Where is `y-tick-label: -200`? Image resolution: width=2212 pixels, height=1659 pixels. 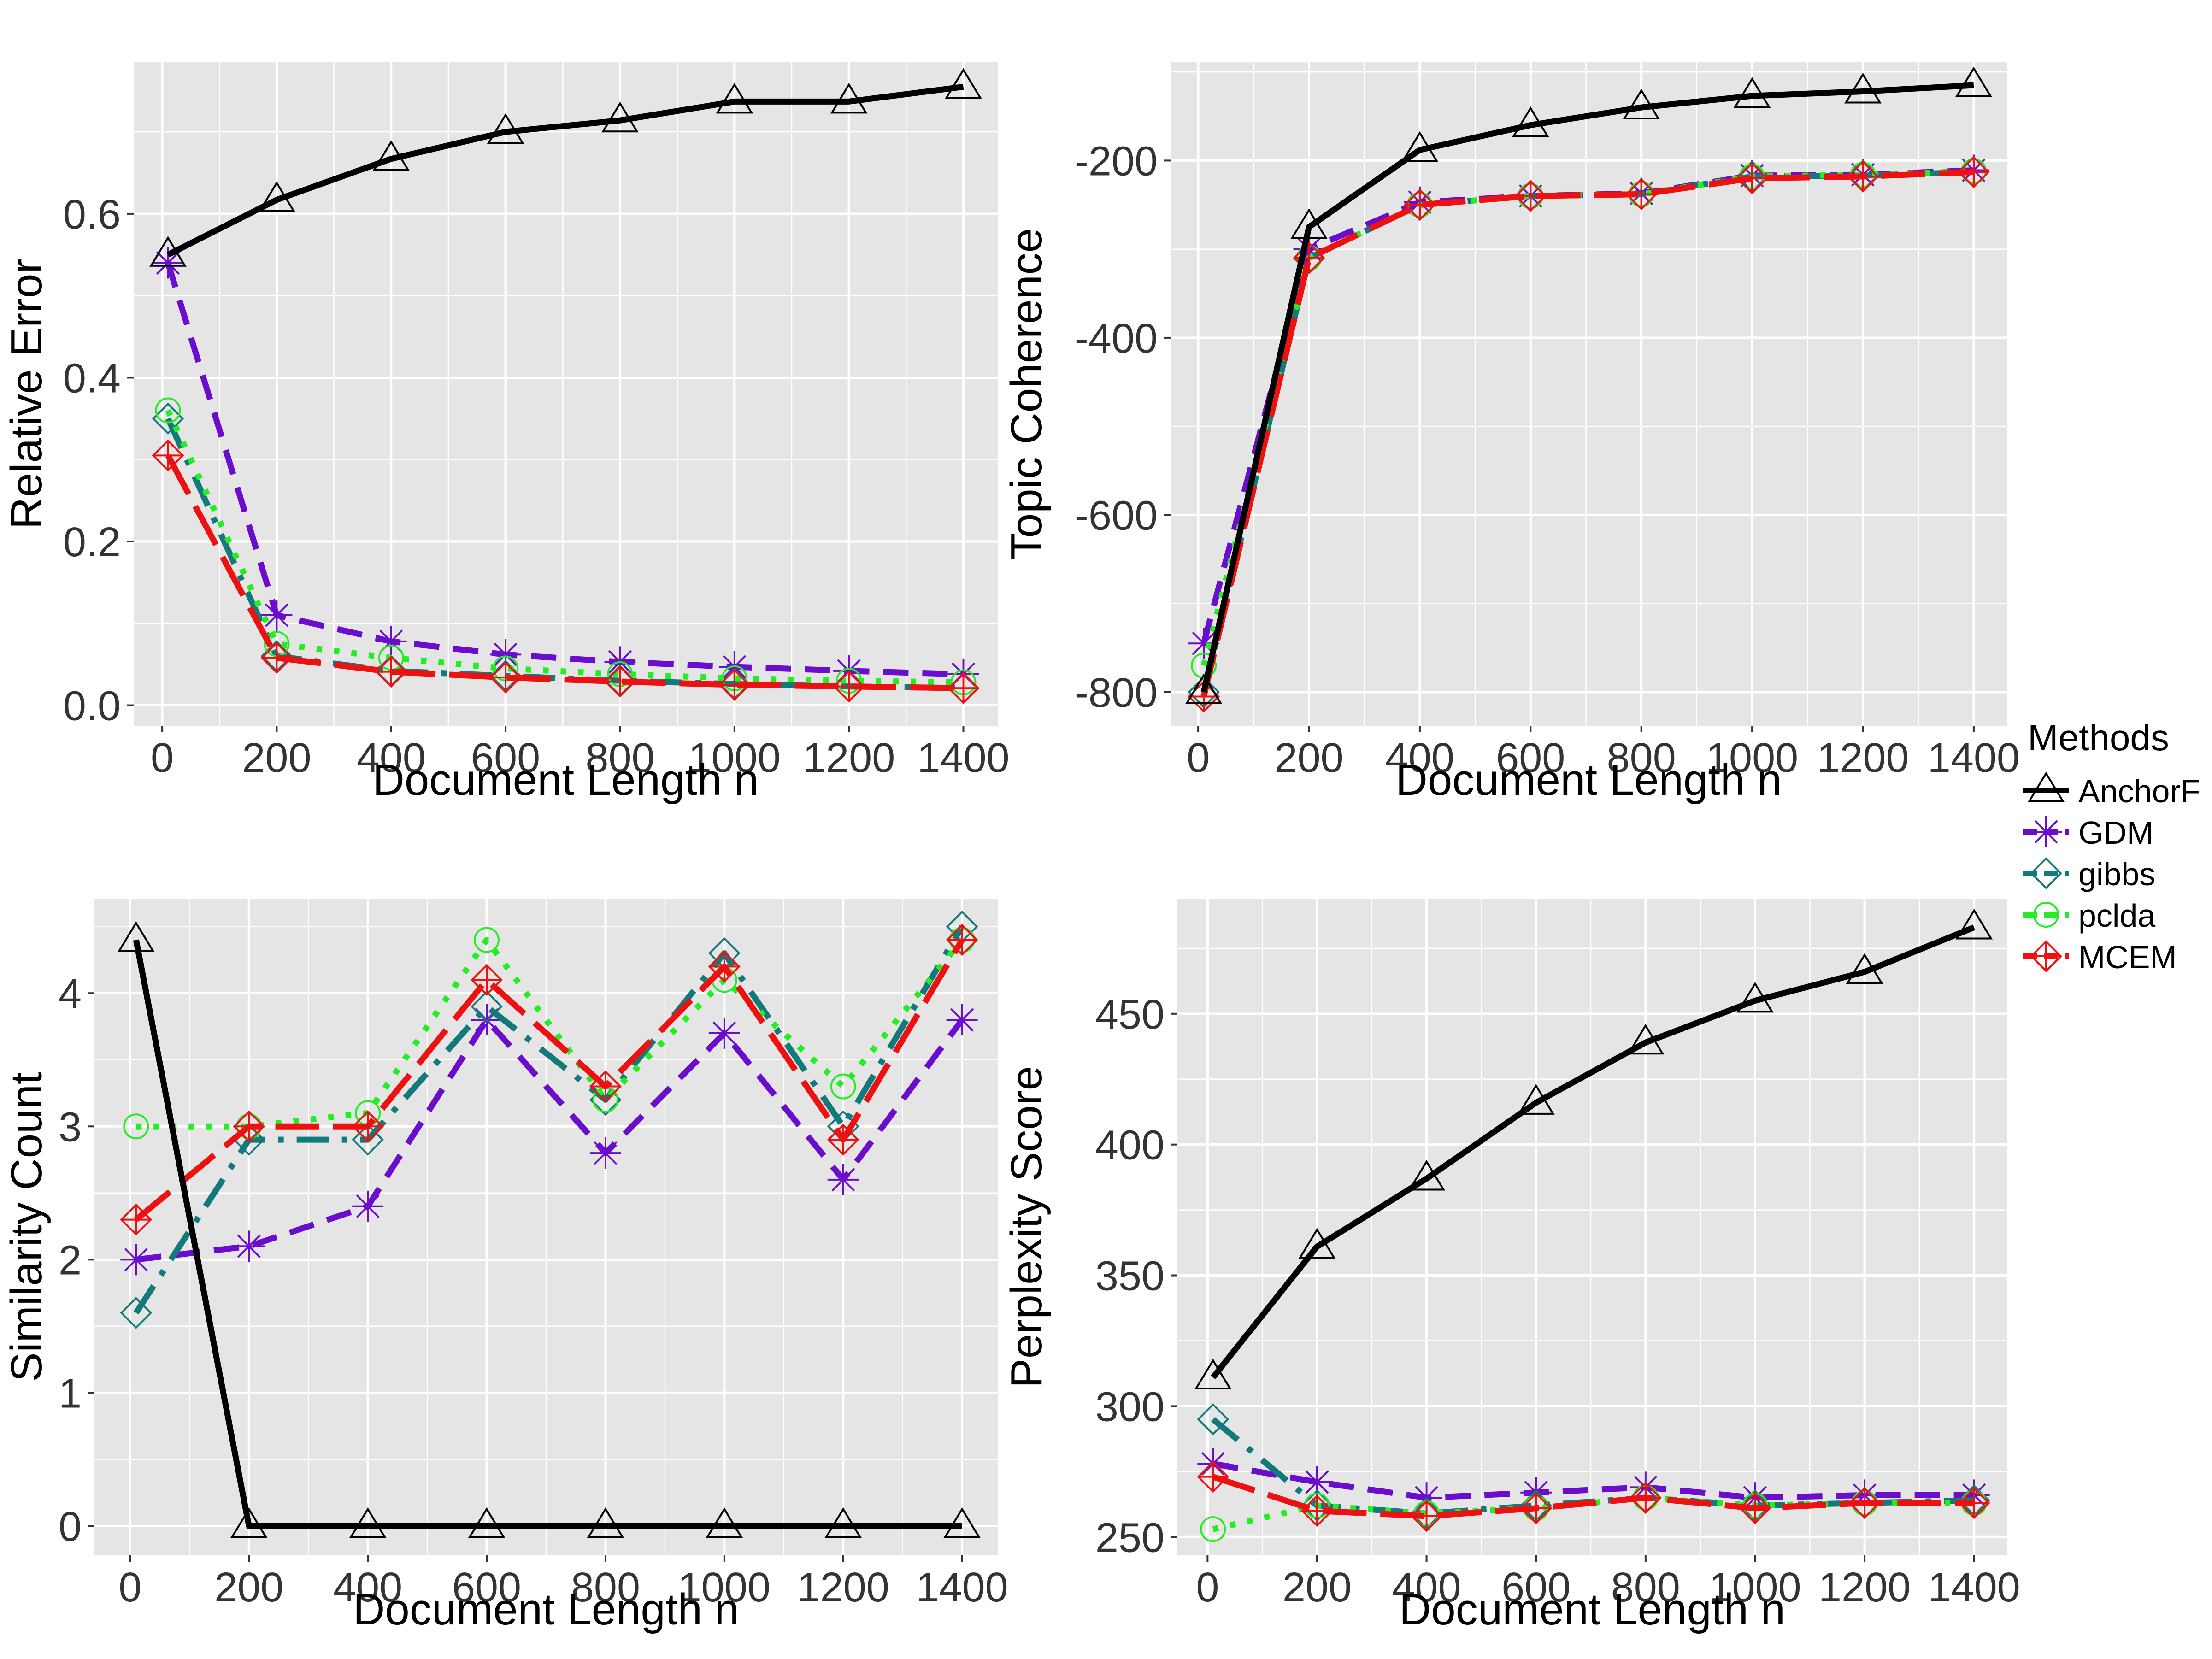 y-tick-label: -200 is located at coordinates (1116, 161).